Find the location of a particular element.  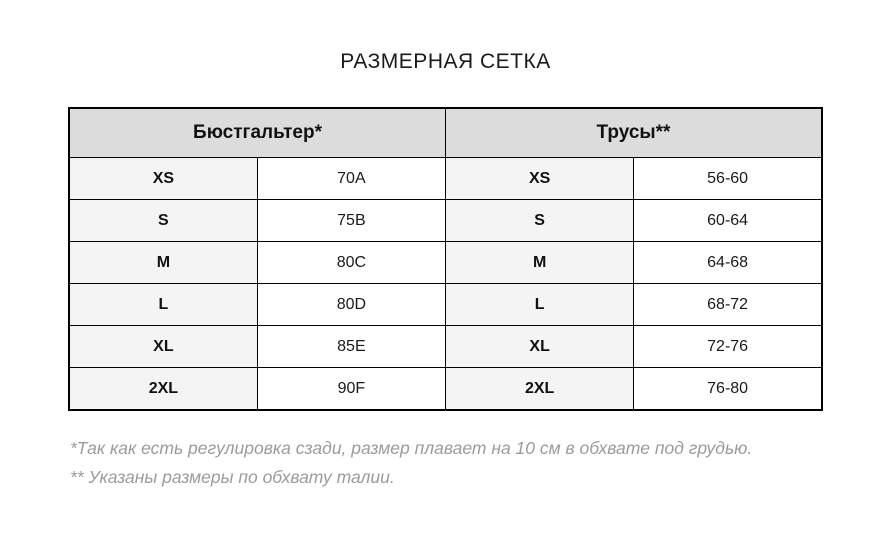

bra-value-cell: 80C is located at coordinates (351, 262).